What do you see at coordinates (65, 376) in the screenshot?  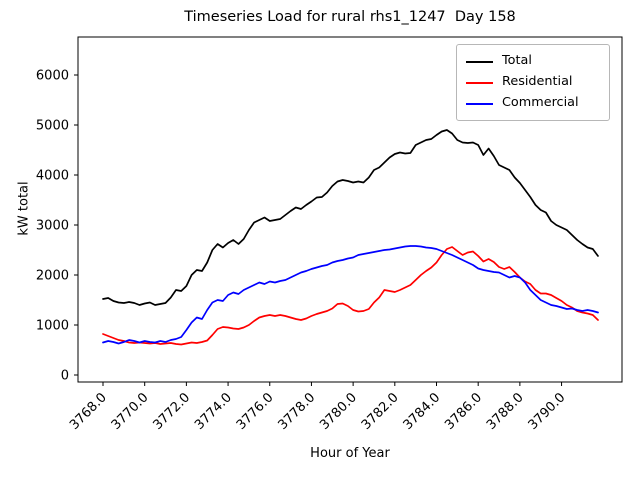 I see `y-tick-label: 0` at bounding box center [65, 376].